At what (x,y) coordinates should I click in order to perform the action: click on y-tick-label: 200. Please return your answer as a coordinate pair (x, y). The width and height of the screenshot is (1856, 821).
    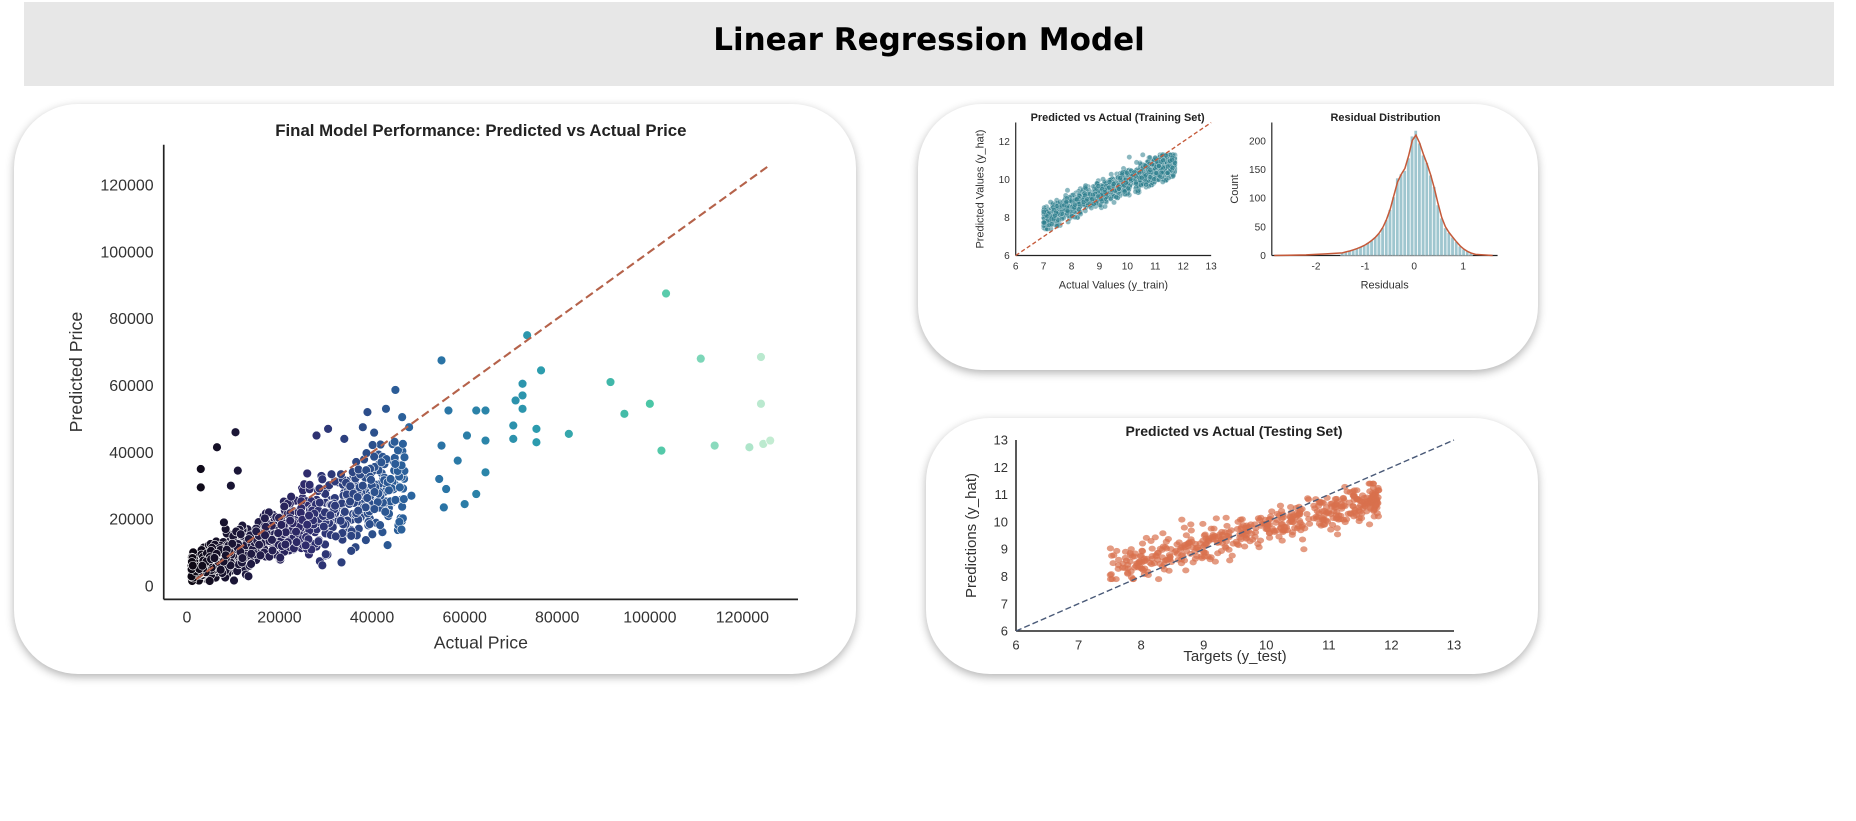
    Looking at the image, I should click on (1257, 141).